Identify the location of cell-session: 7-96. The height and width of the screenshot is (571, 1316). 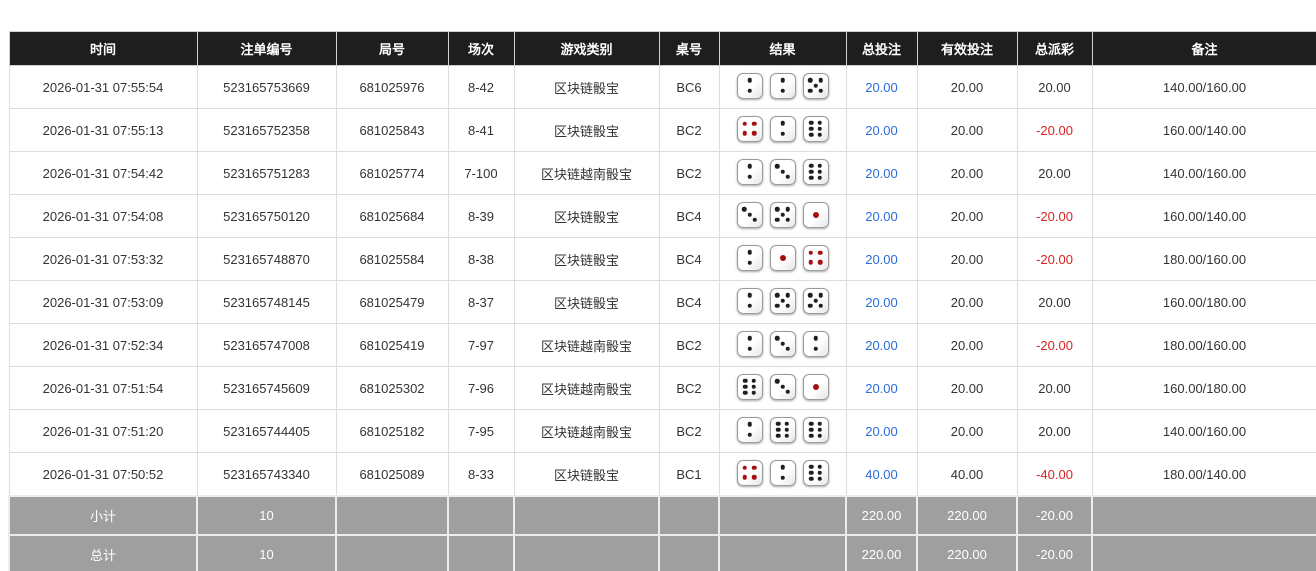
(481, 388).